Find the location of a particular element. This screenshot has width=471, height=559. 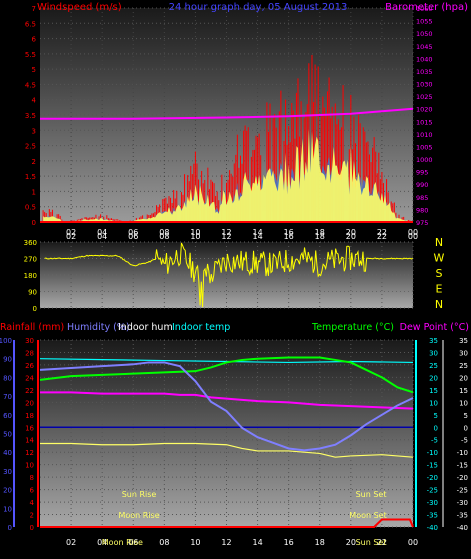

temp-tick-label: -40 is located at coordinates (432, 528).